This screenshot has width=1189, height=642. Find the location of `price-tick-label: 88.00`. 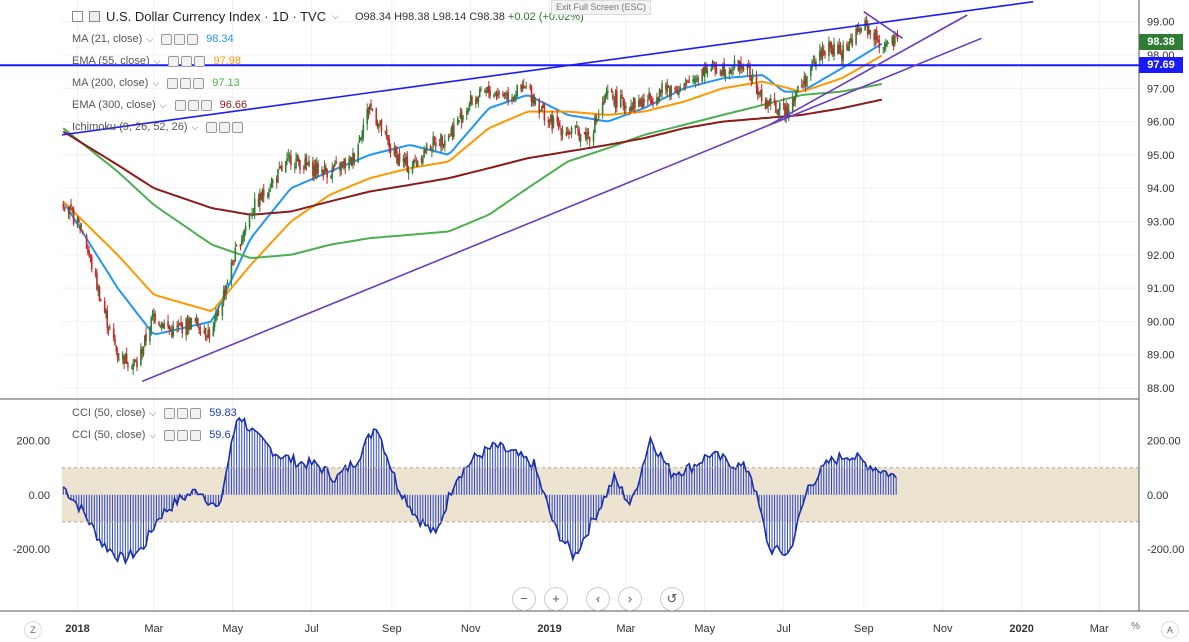

price-tick-label: 88.00 is located at coordinates (1161, 389).